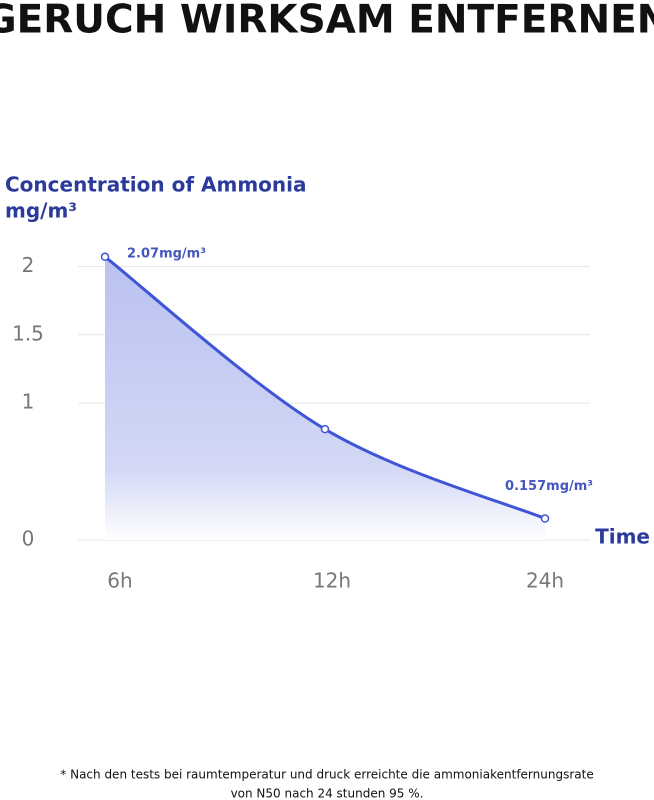 Image resolution: width=654 pixels, height=800 pixels. I want to click on y-tick-label: 0, so click(28, 539).